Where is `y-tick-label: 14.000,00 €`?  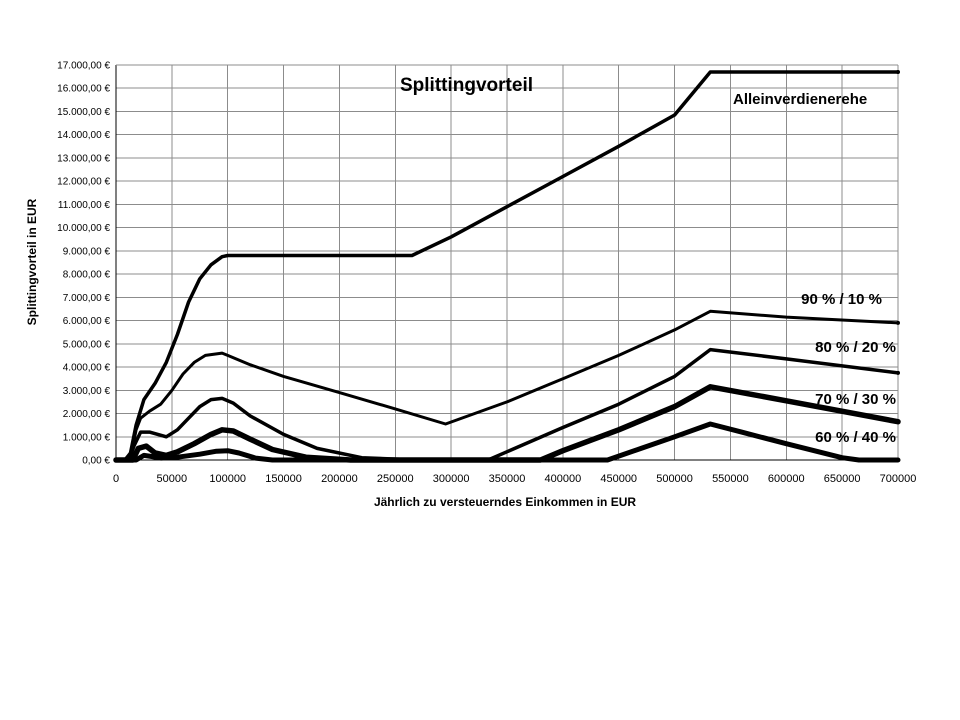
y-tick-label: 14.000,00 € is located at coordinates (83, 135).